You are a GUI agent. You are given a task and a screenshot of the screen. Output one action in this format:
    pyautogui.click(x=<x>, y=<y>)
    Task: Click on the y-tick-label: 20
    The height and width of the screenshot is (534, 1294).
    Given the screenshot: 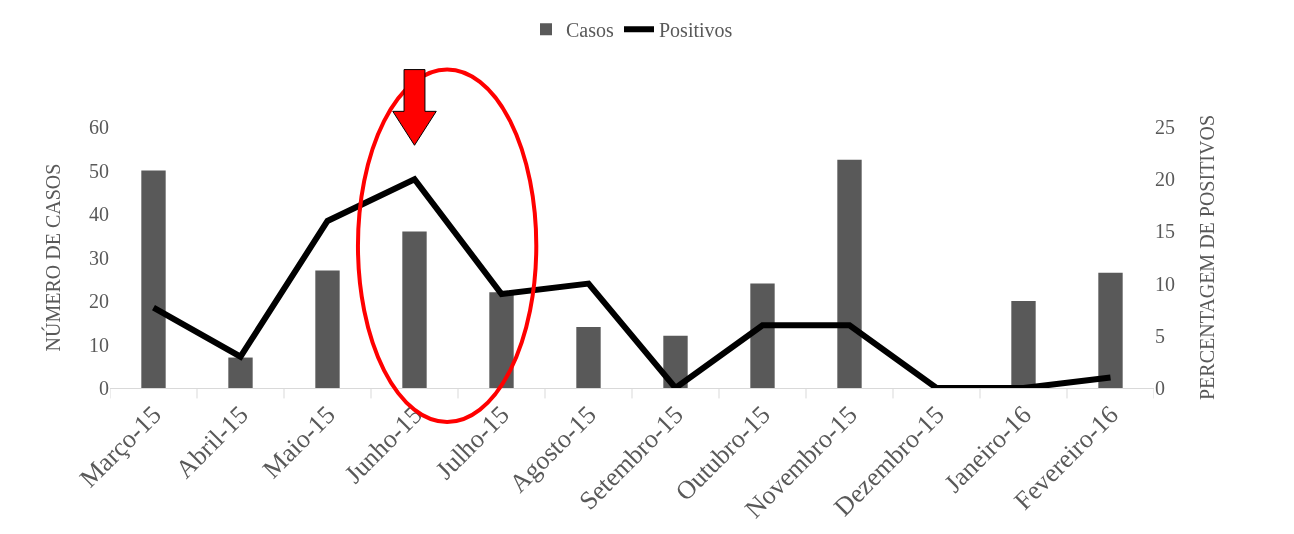 What is the action you would take?
    pyautogui.click(x=99, y=301)
    